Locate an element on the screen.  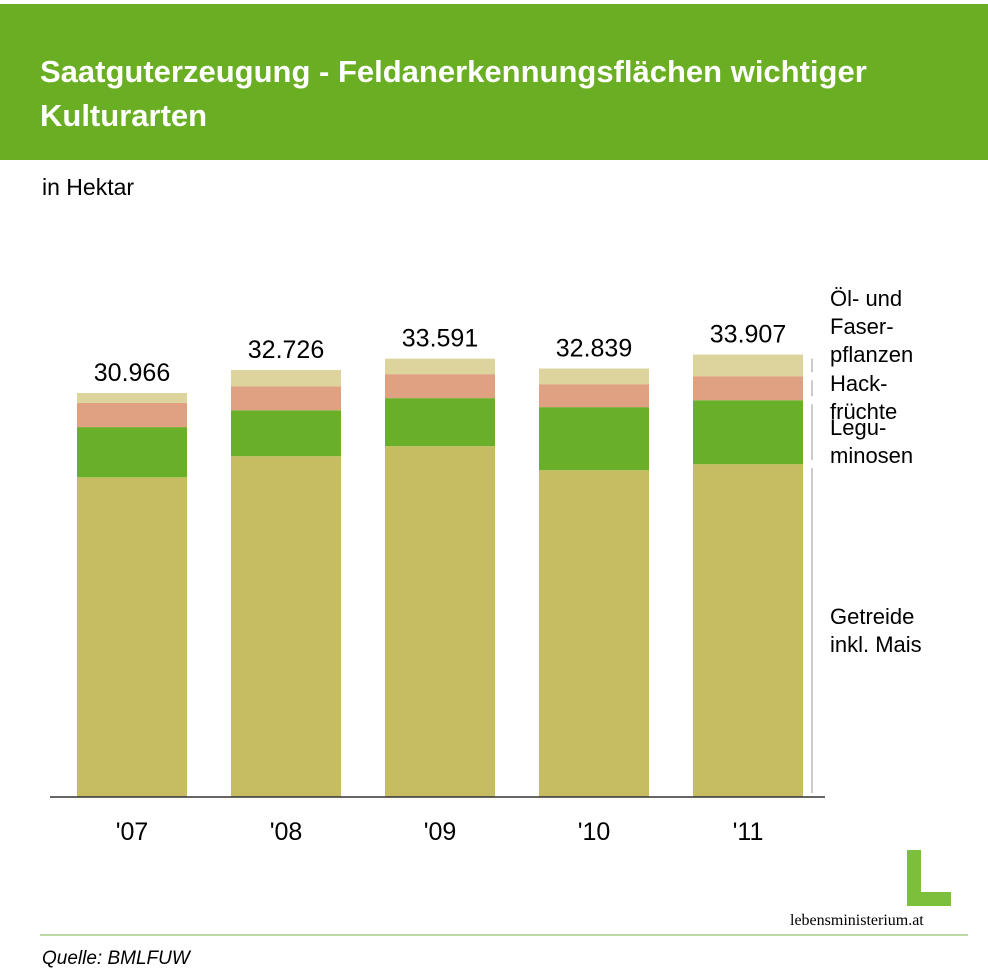
logo: lebensministerium.at is located at coordinates (857, 920).